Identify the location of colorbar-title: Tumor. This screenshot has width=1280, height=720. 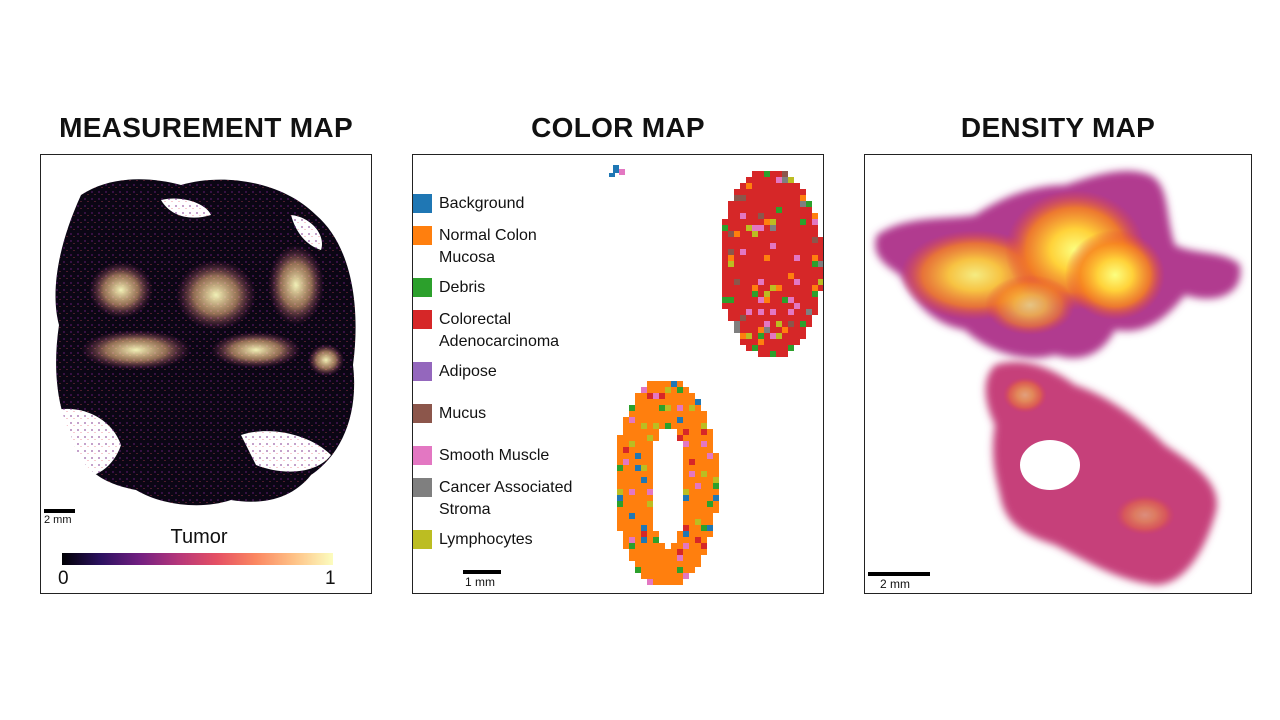
(199, 537).